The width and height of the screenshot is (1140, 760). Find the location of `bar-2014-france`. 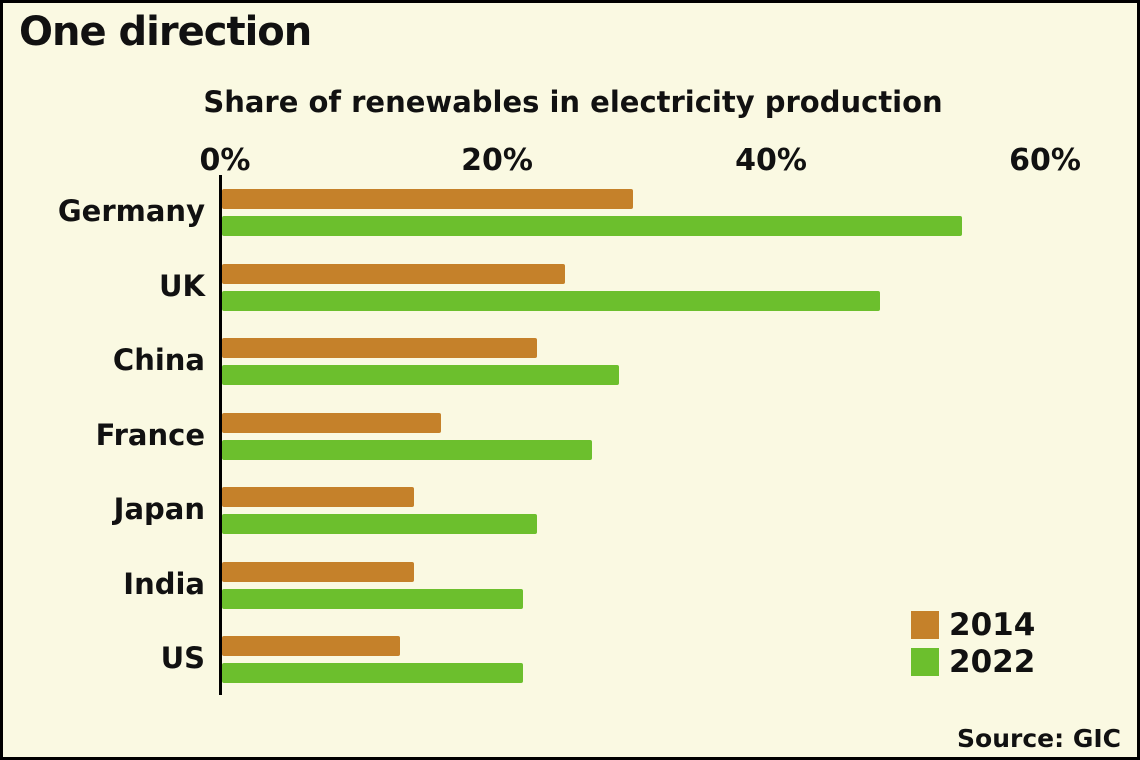

bar-2014-france is located at coordinates (332, 422).